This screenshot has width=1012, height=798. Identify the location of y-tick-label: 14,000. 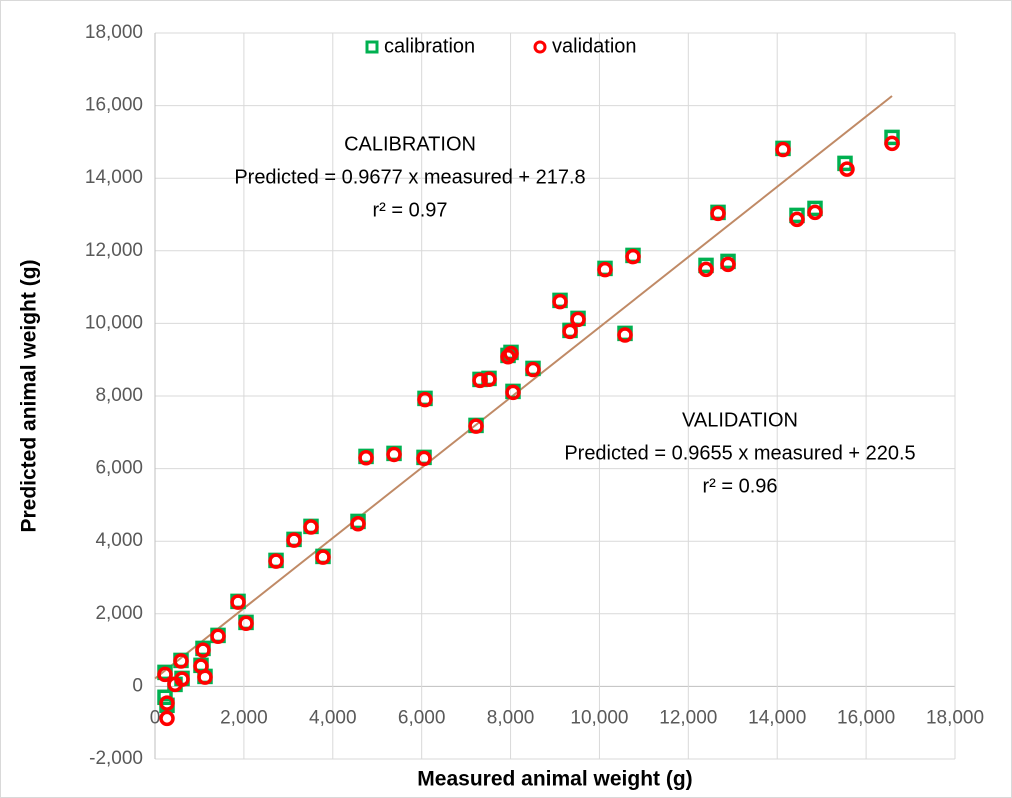
(114, 177).